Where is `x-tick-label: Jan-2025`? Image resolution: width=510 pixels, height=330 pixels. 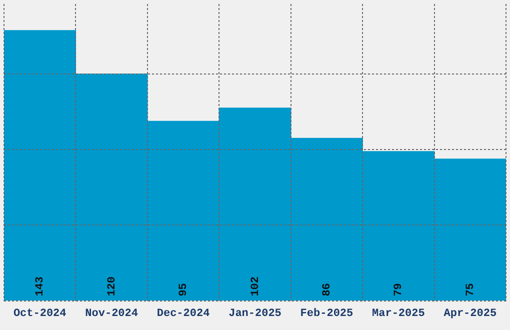 x-tick-label: Jan-2025 is located at coordinates (255, 314).